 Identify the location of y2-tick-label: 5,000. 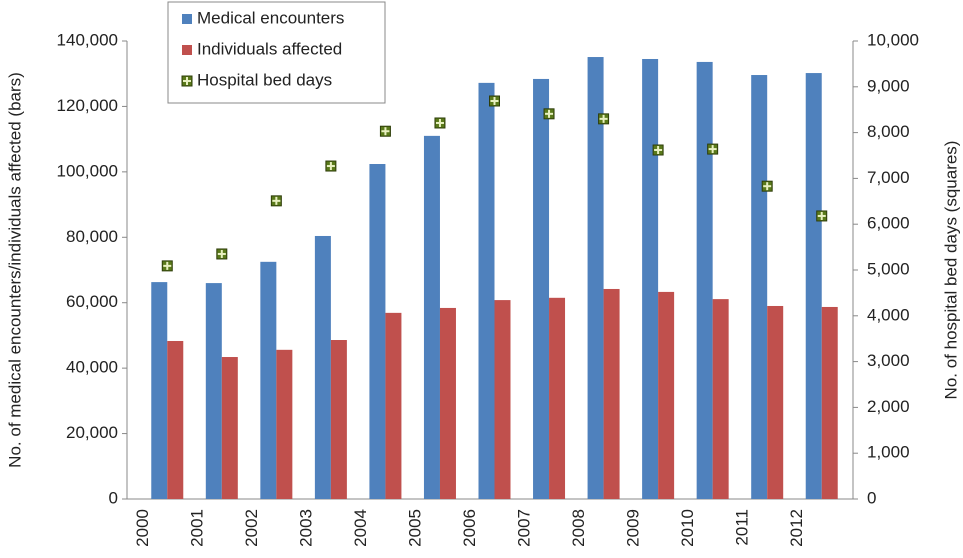
(888, 268).